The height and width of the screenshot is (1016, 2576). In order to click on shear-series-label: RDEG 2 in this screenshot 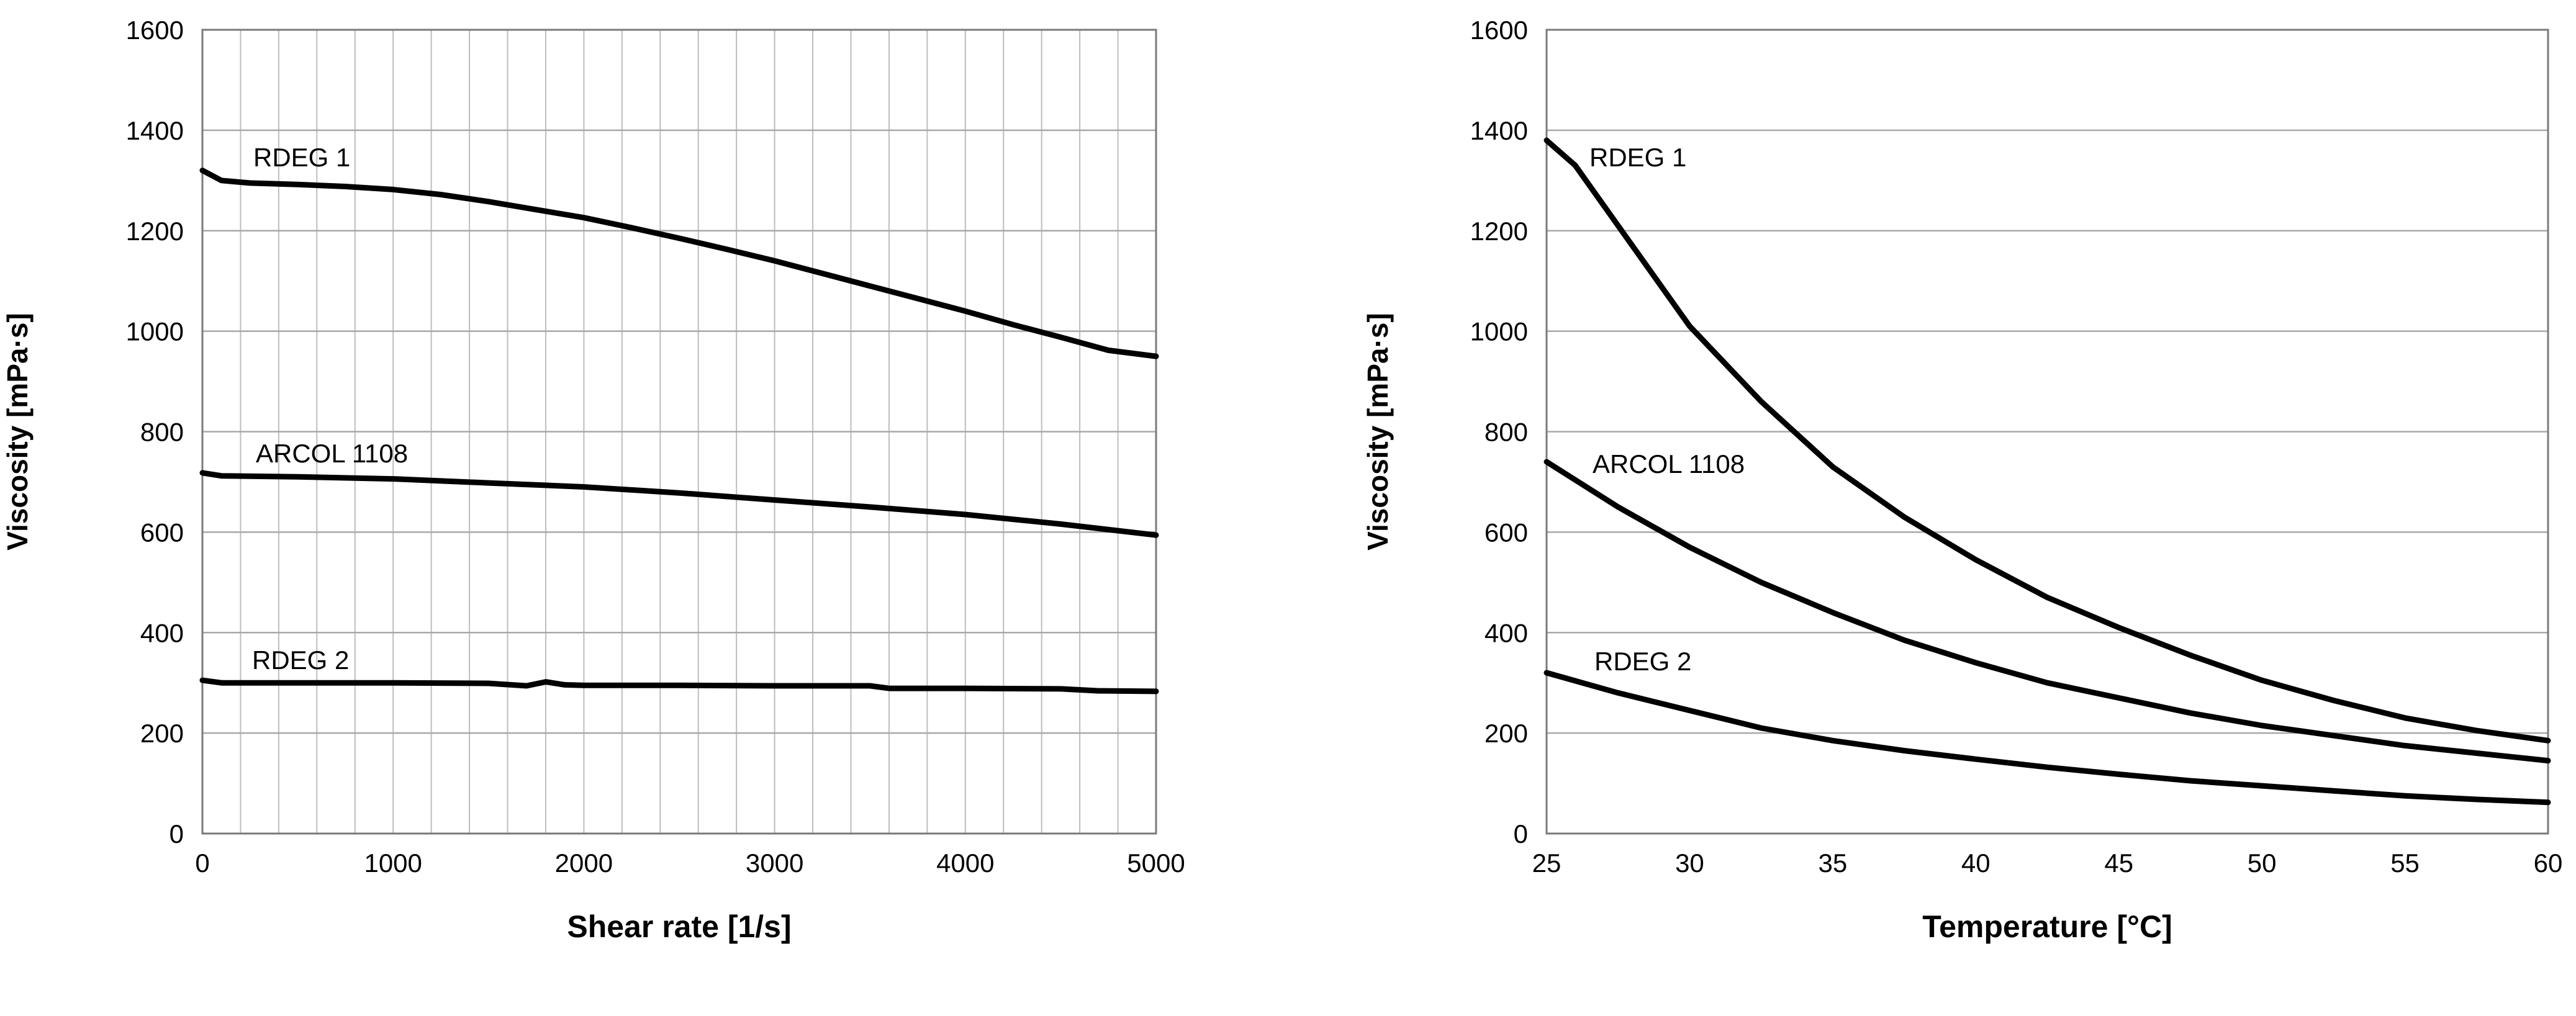, I will do `click(300, 660)`.